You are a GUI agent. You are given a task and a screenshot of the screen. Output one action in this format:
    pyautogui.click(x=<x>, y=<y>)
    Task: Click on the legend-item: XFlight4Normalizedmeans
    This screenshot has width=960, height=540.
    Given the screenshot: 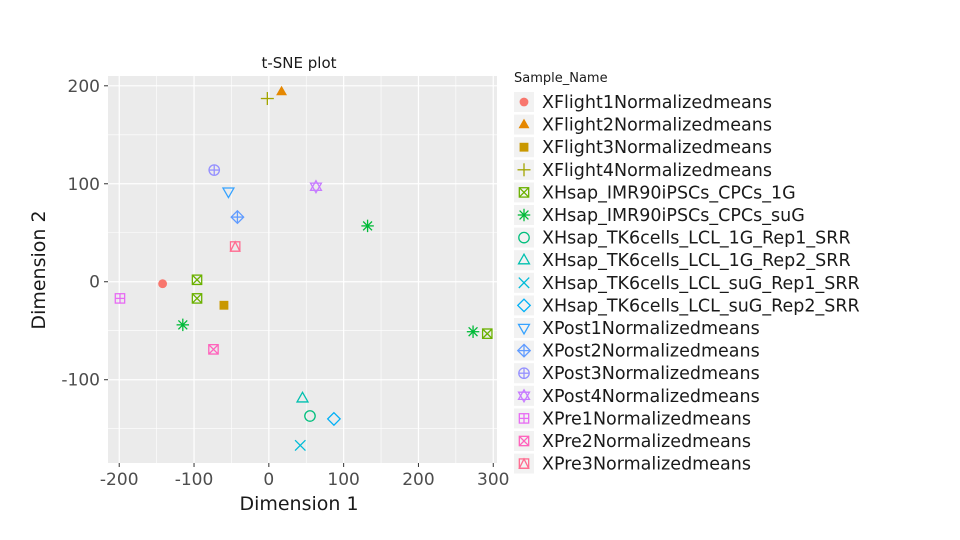 What is the action you would take?
    pyautogui.click(x=643, y=170)
    